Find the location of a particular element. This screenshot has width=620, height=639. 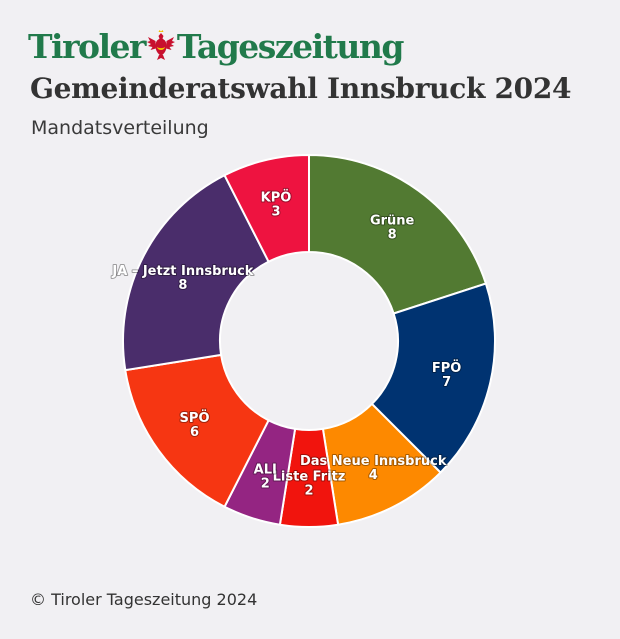

slice-label: JA – Jetzt Innsbruck is located at coordinates (182, 271).